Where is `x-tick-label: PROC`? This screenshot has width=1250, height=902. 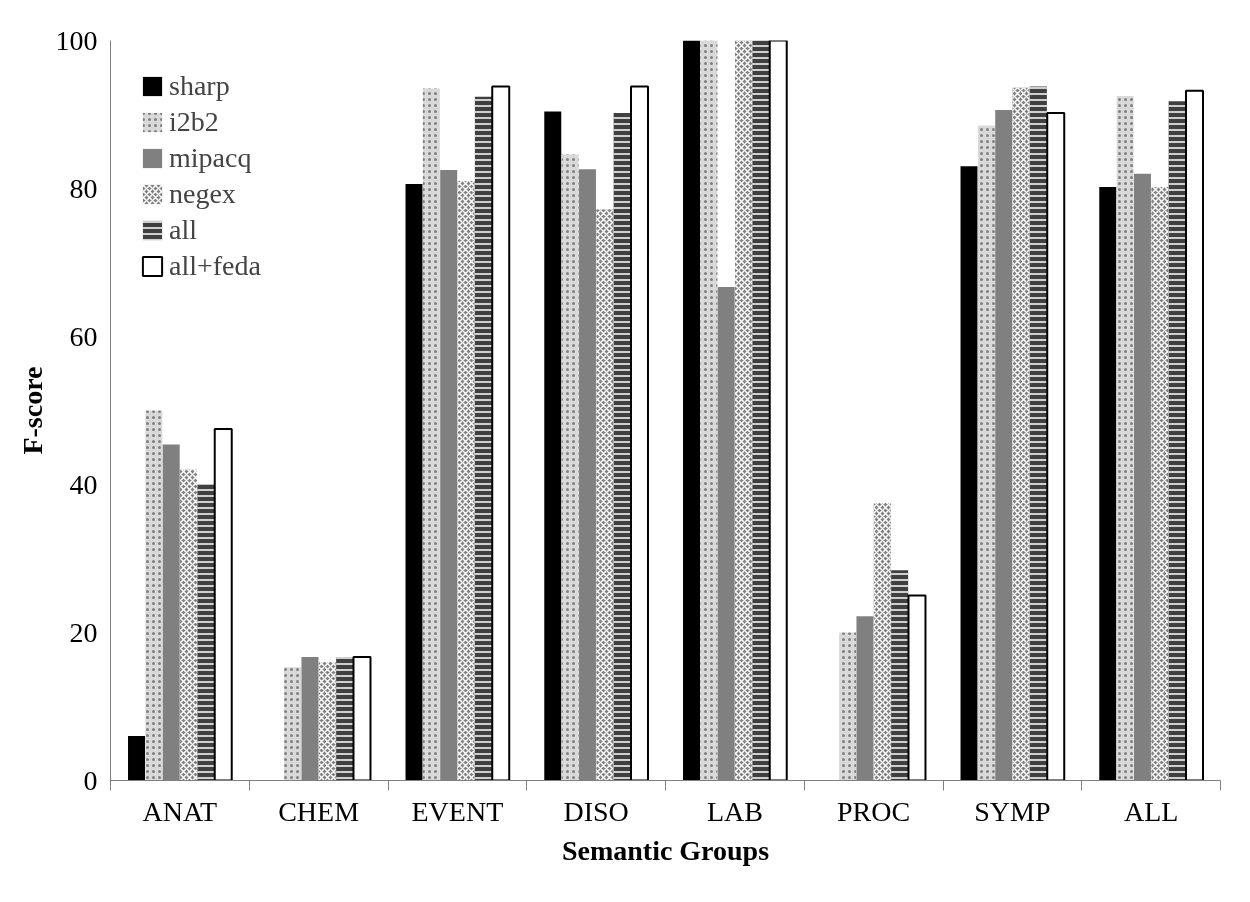
x-tick-label: PROC is located at coordinates (874, 811).